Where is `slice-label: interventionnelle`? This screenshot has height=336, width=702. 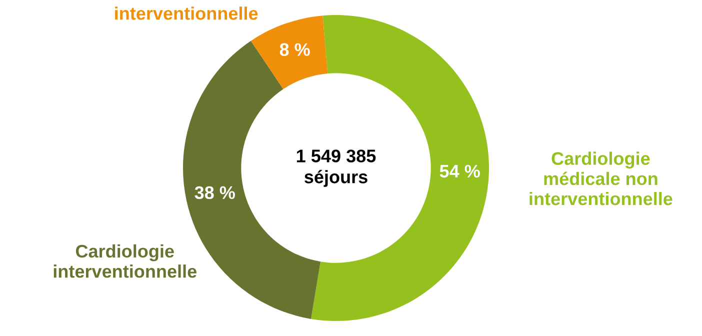
slice-label: interventionnelle is located at coordinates (186, 13).